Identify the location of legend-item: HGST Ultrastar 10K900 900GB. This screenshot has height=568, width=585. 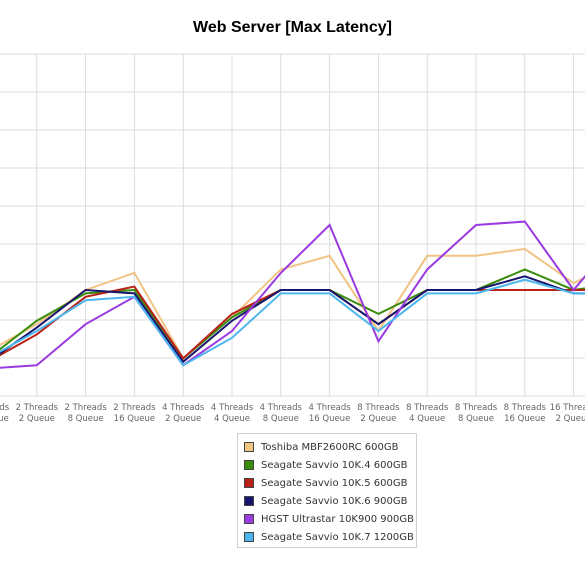
(329, 519).